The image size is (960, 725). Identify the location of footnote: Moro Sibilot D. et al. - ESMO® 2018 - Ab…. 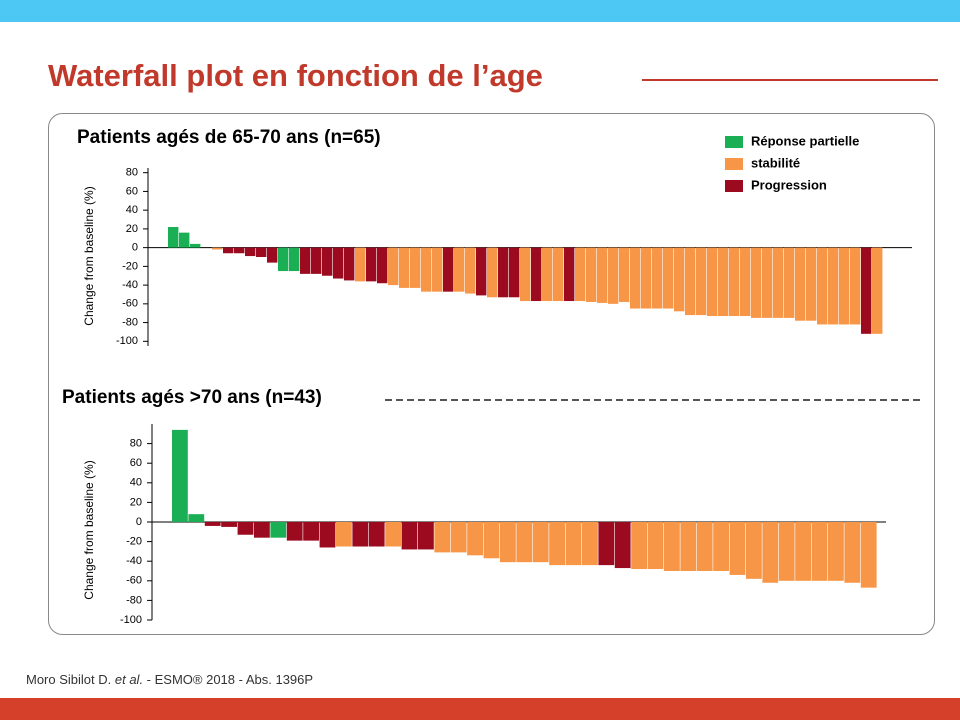
(169, 679).